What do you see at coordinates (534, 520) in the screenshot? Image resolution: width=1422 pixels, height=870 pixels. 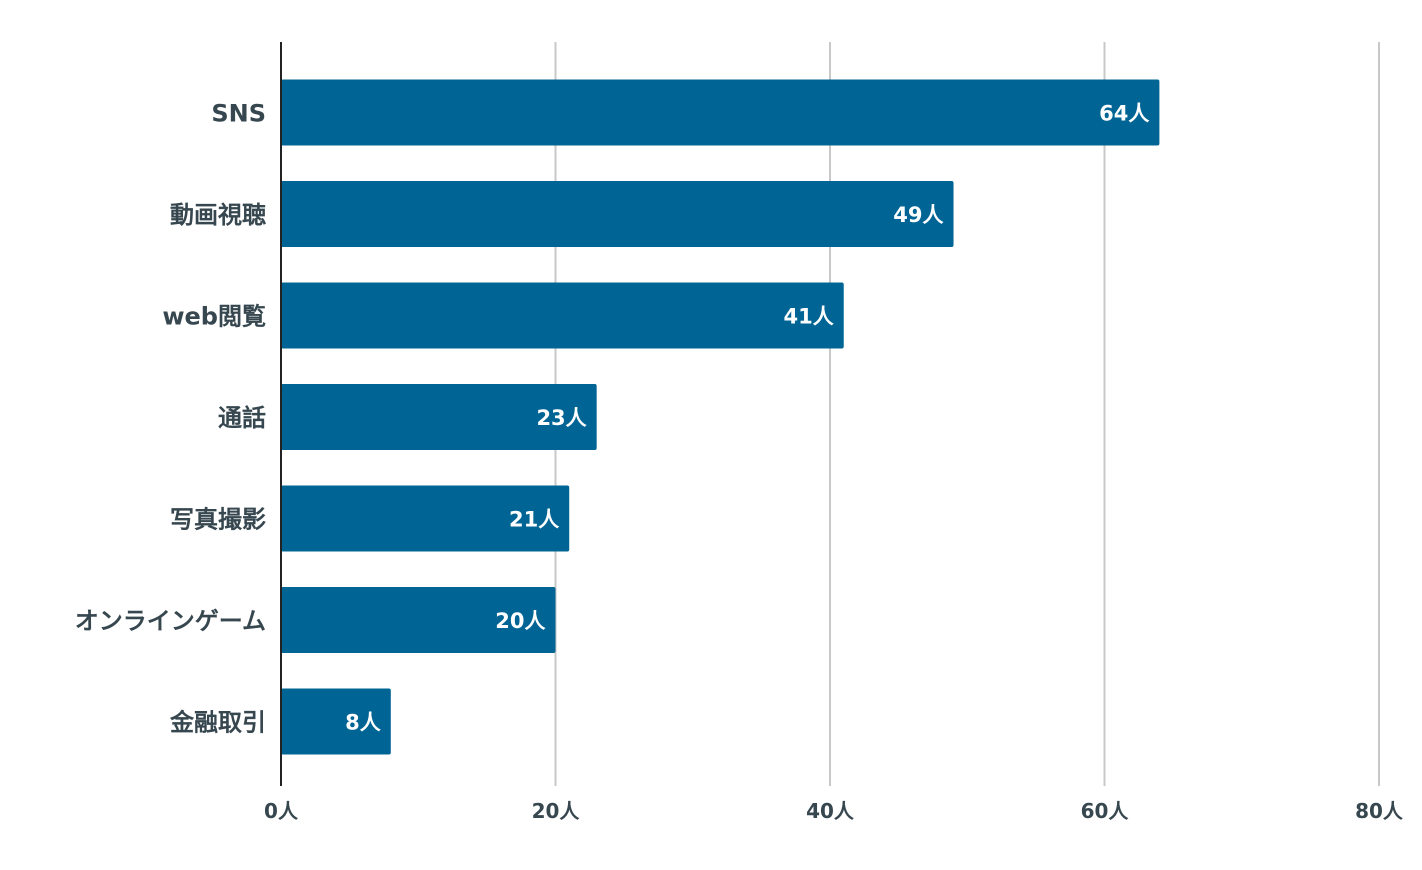 I see `data-label: 21人` at bounding box center [534, 520].